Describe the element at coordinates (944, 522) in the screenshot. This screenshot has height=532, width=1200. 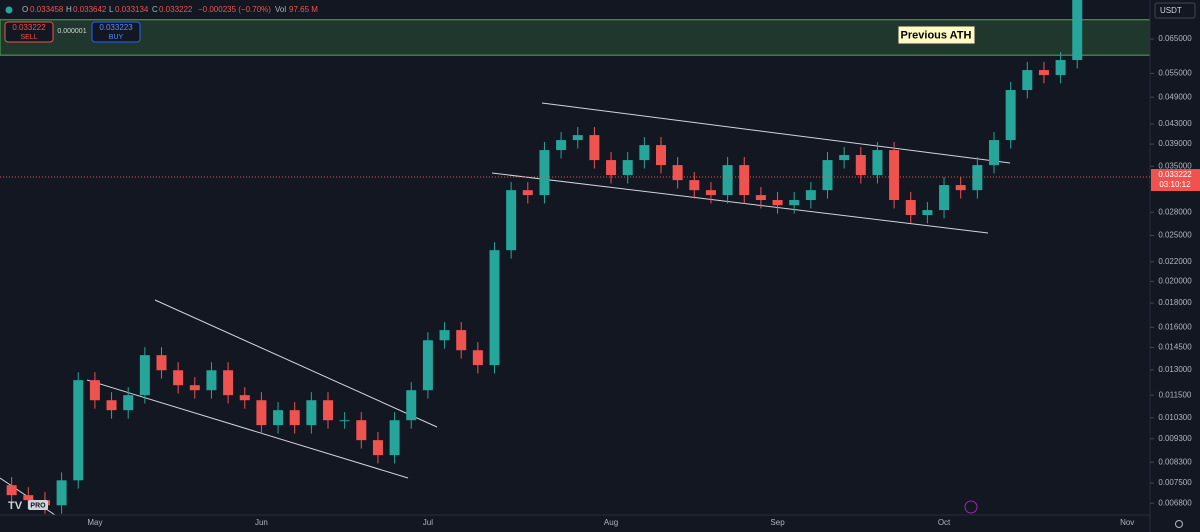
I see `x-tick-label: Oct` at that location.